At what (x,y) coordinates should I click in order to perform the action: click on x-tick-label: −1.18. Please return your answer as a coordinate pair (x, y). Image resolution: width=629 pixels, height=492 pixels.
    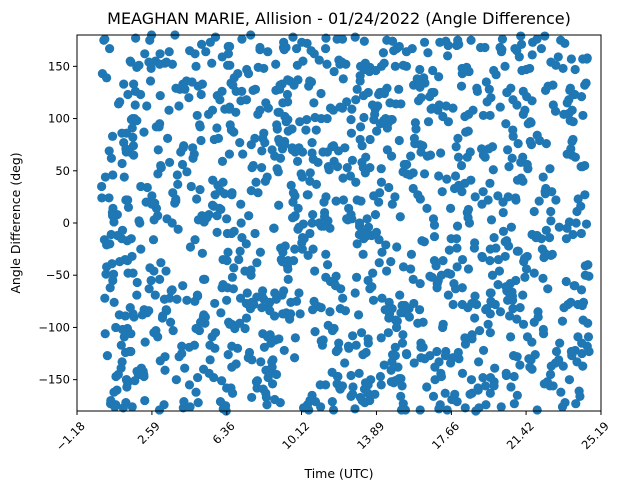
    Looking at the image, I should click on (70, 436).